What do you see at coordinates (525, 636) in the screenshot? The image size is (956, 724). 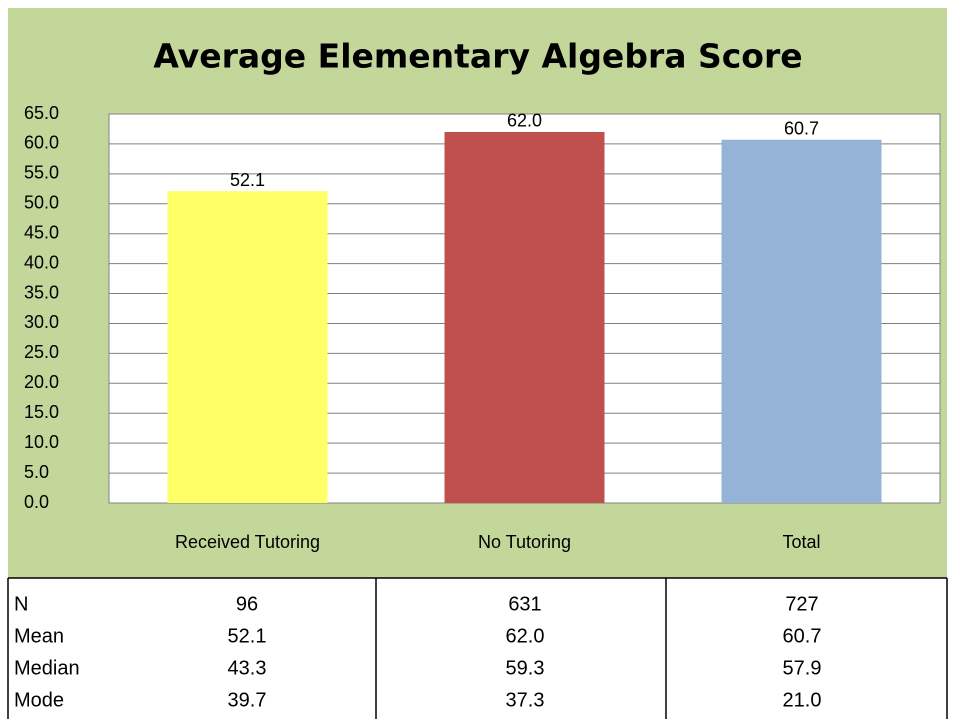 I see `table-cell: 62.0` at bounding box center [525, 636].